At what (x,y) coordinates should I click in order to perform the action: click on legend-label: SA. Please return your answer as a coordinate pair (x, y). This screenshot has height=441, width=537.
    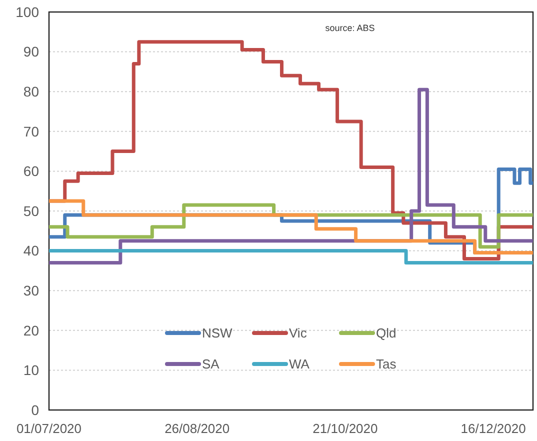
    Looking at the image, I should click on (211, 364).